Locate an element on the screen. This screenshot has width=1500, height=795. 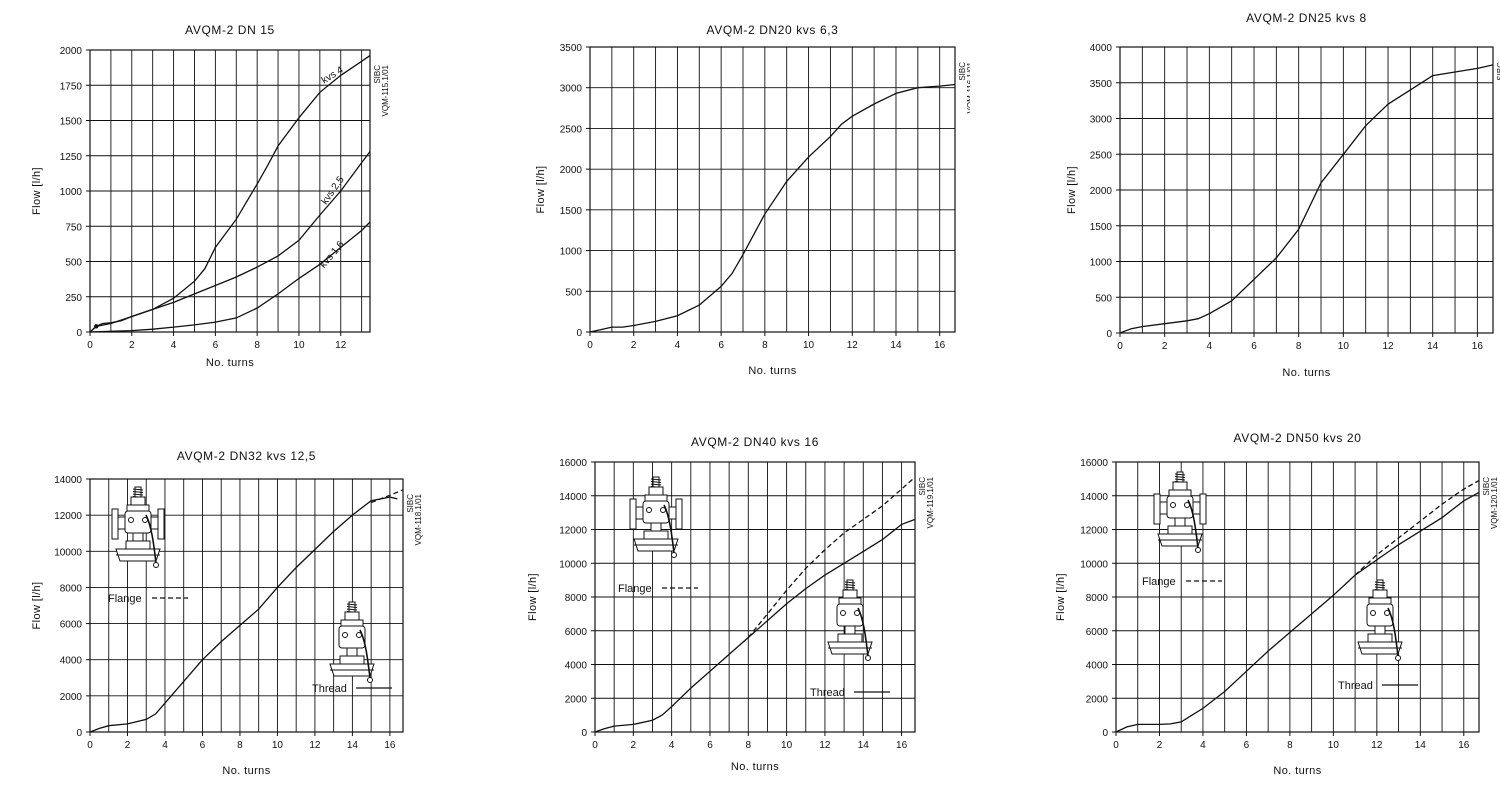
y-tick-label: 16000 is located at coordinates (573, 463).